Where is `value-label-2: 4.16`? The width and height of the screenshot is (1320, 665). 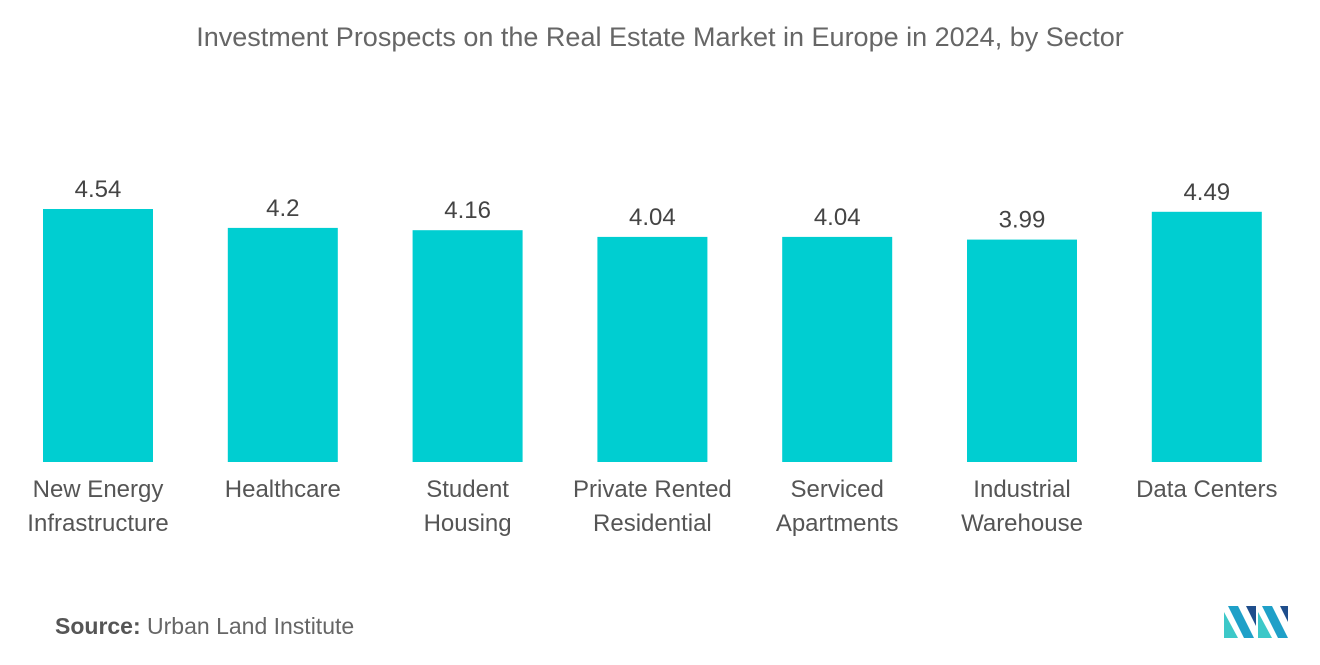
value-label-2: 4.16 is located at coordinates (467, 210).